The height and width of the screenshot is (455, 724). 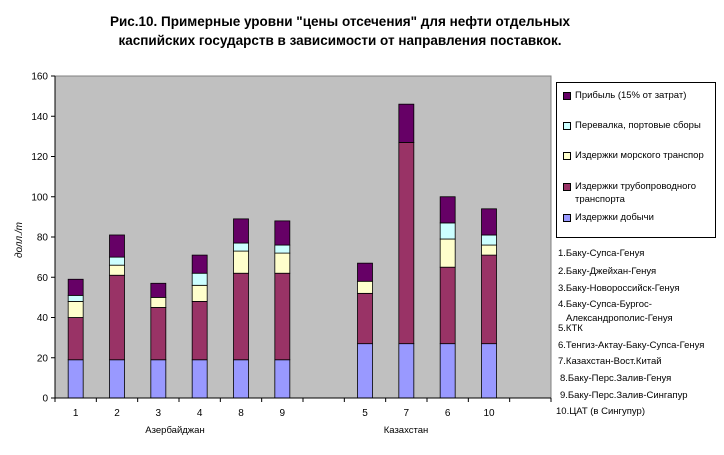 What do you see at coordinates (406, 123) in the screenshot?
I see `bar-segment-7-s4` at bounding box center [406, 123].